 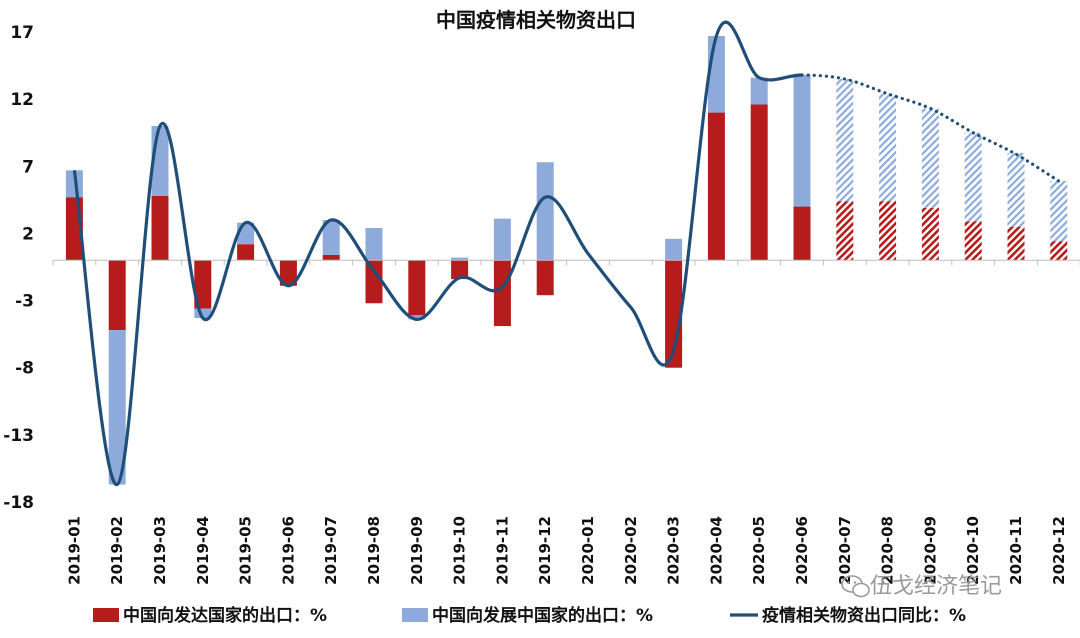 What do you see at coordinates (855, 586) in the screenshot?
I see `wechat-icon` at bounding box center [855, 586].